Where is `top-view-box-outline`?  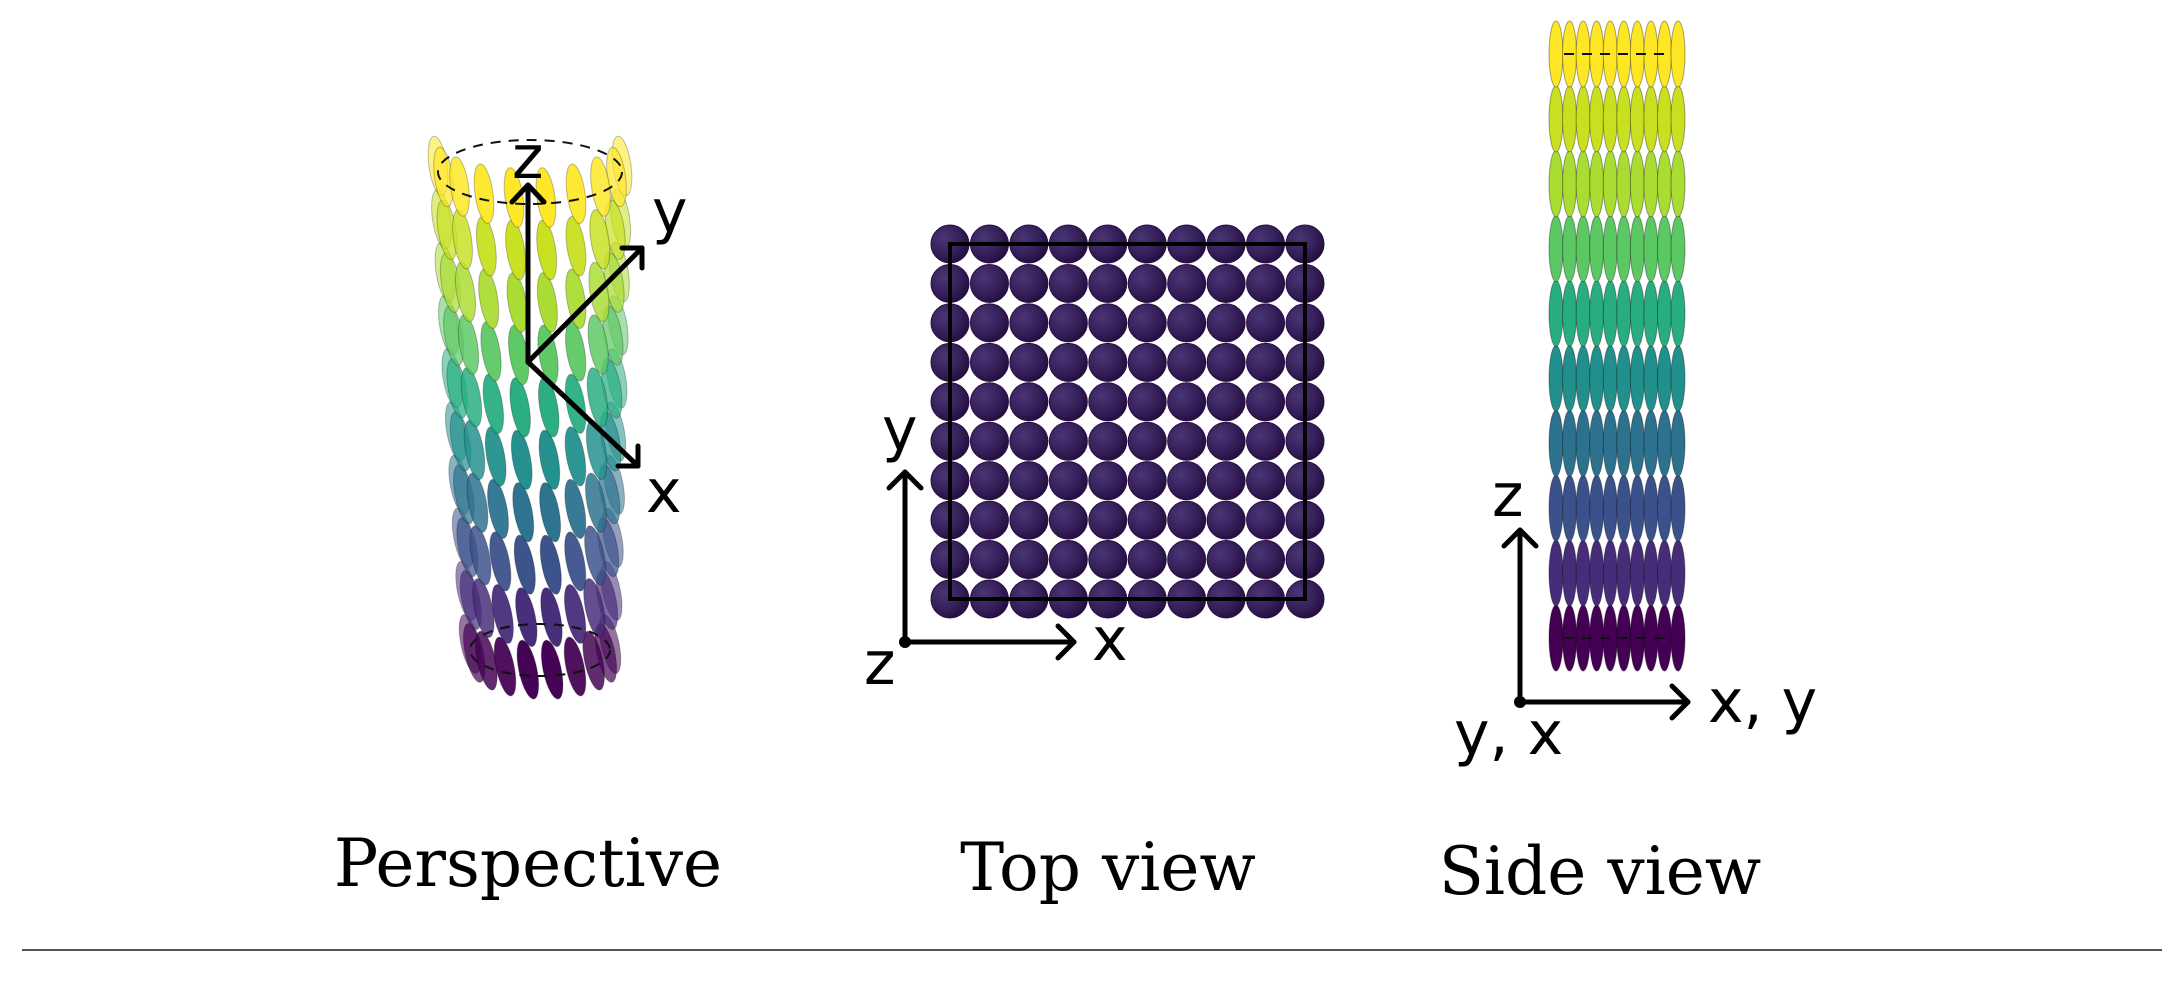
top-view-box-outline is located at coordinates (1127, 421).